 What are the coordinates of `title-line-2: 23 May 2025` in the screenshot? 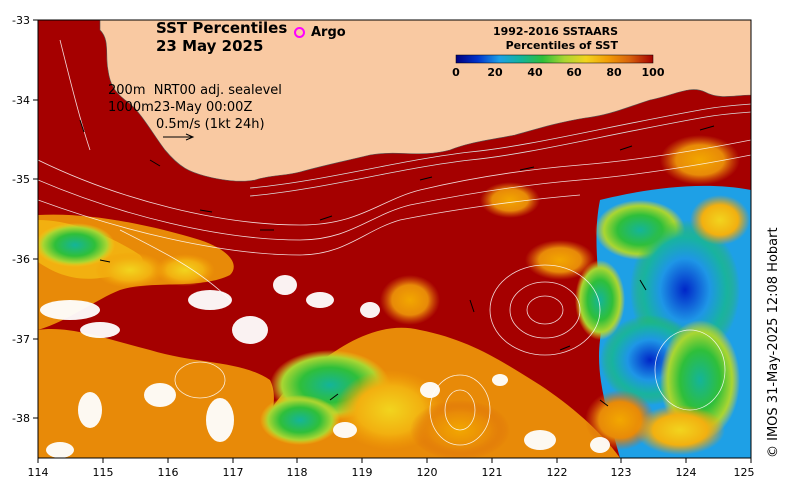 It's located at (210, 46).